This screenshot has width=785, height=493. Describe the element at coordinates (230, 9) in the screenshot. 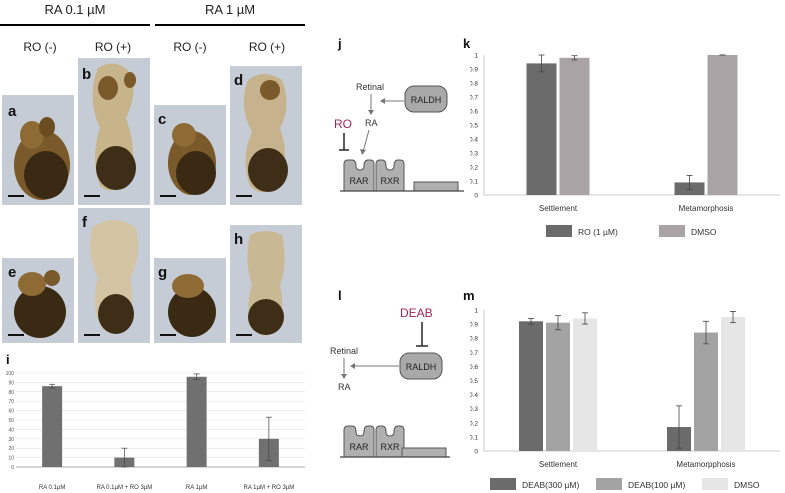

I see `header-ra-high: RA 1 µM` at that location.